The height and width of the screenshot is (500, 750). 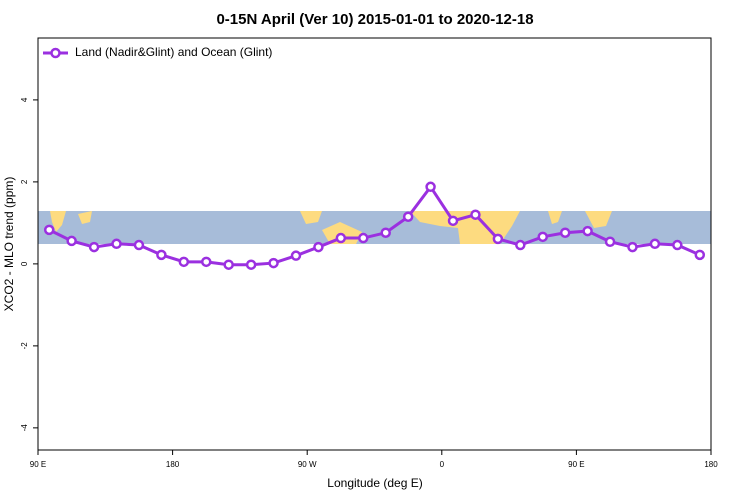 I want to click on y-tick-label: 4, so click(x=24, y=99).